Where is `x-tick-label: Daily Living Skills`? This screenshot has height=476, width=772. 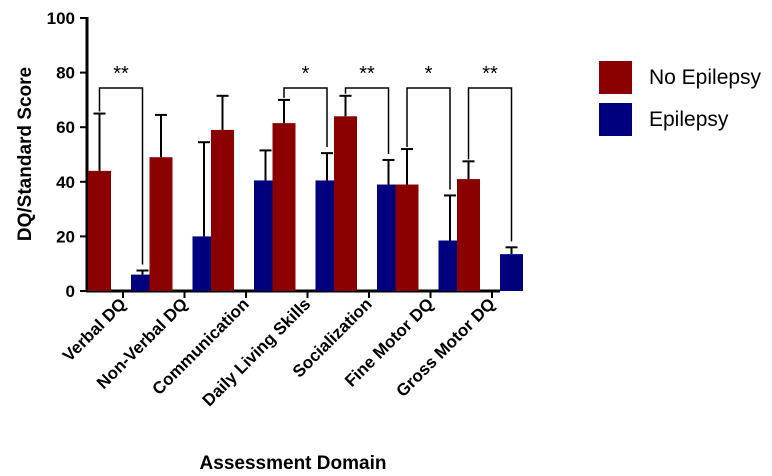 x-tick-label: Daily Living Skills is located at coordinates (257, 352).